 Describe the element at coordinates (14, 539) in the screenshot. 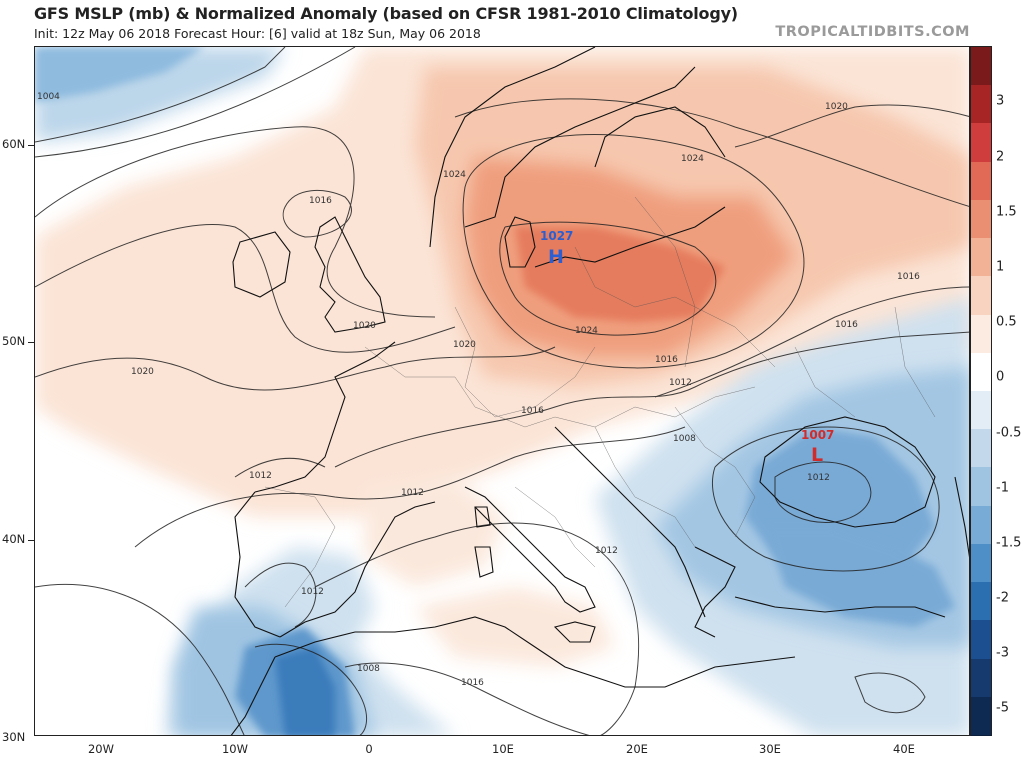

I see `lat-label-40n: 40N` at that location.